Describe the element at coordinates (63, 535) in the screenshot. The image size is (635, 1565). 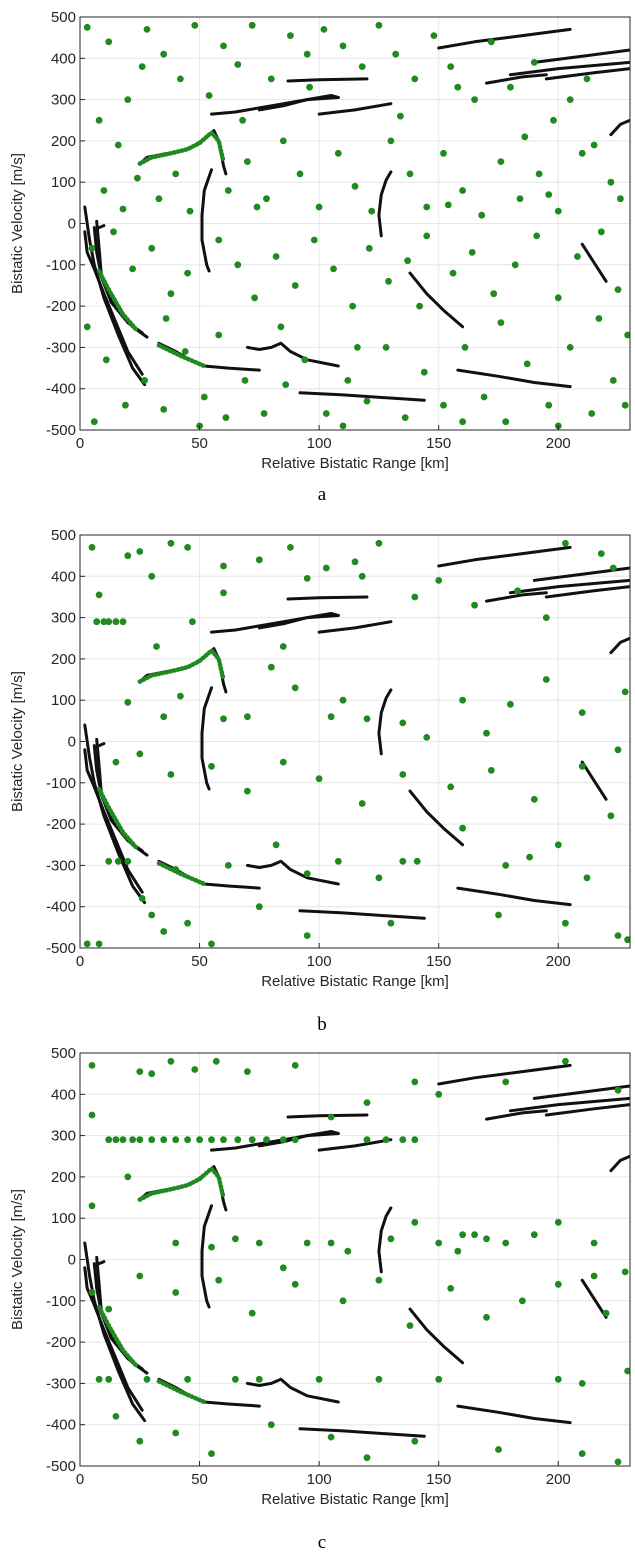
I see `y-tick-label: 500` at that location.